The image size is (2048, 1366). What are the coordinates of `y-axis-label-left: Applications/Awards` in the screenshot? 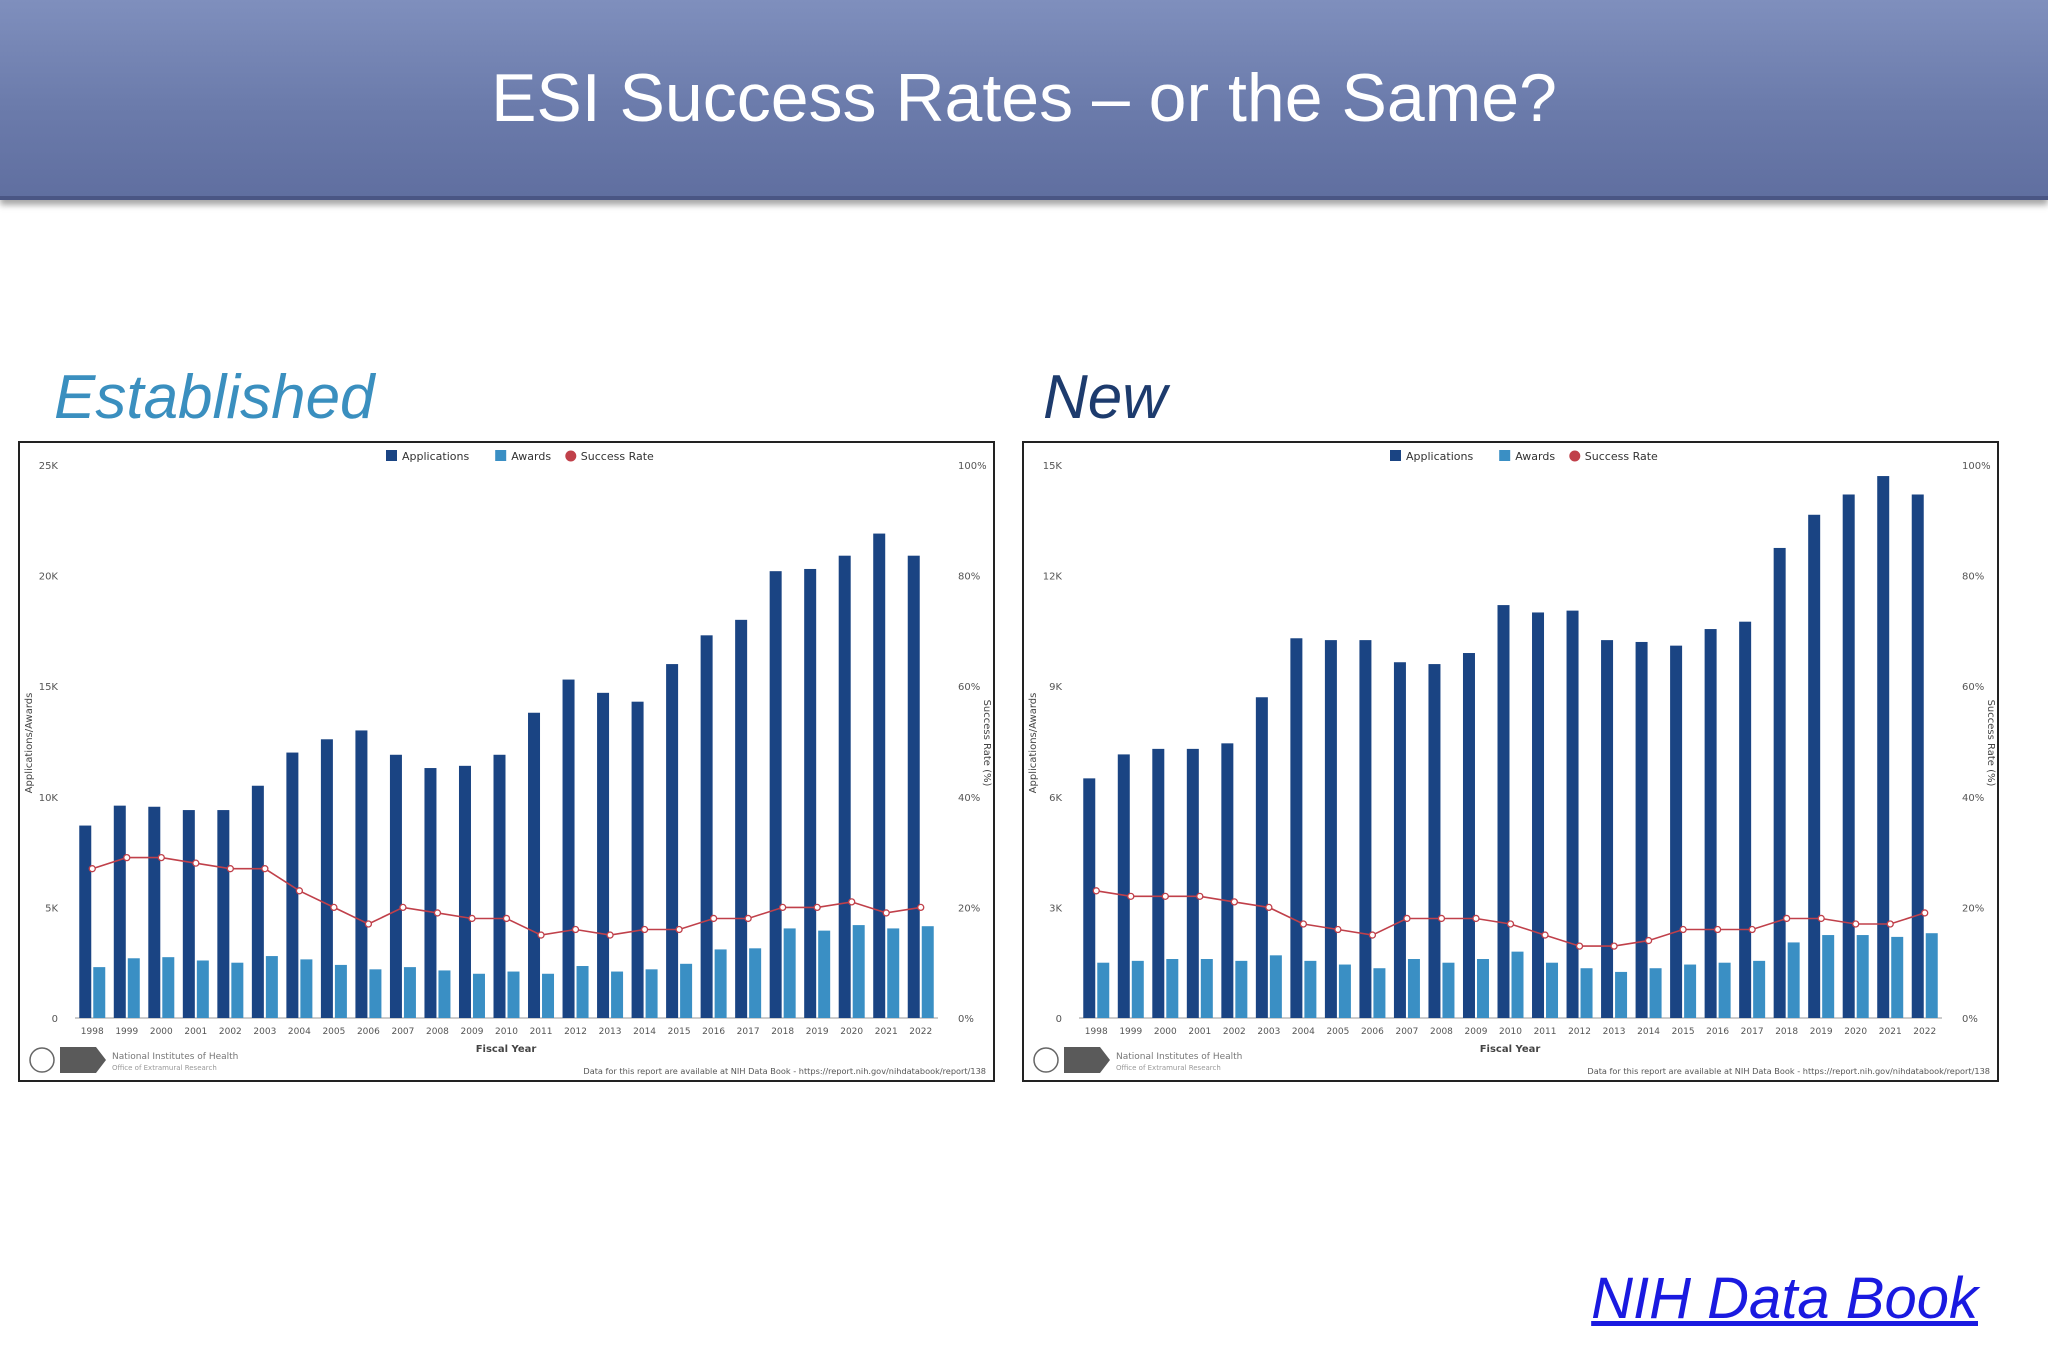 It's located at (29, 743).